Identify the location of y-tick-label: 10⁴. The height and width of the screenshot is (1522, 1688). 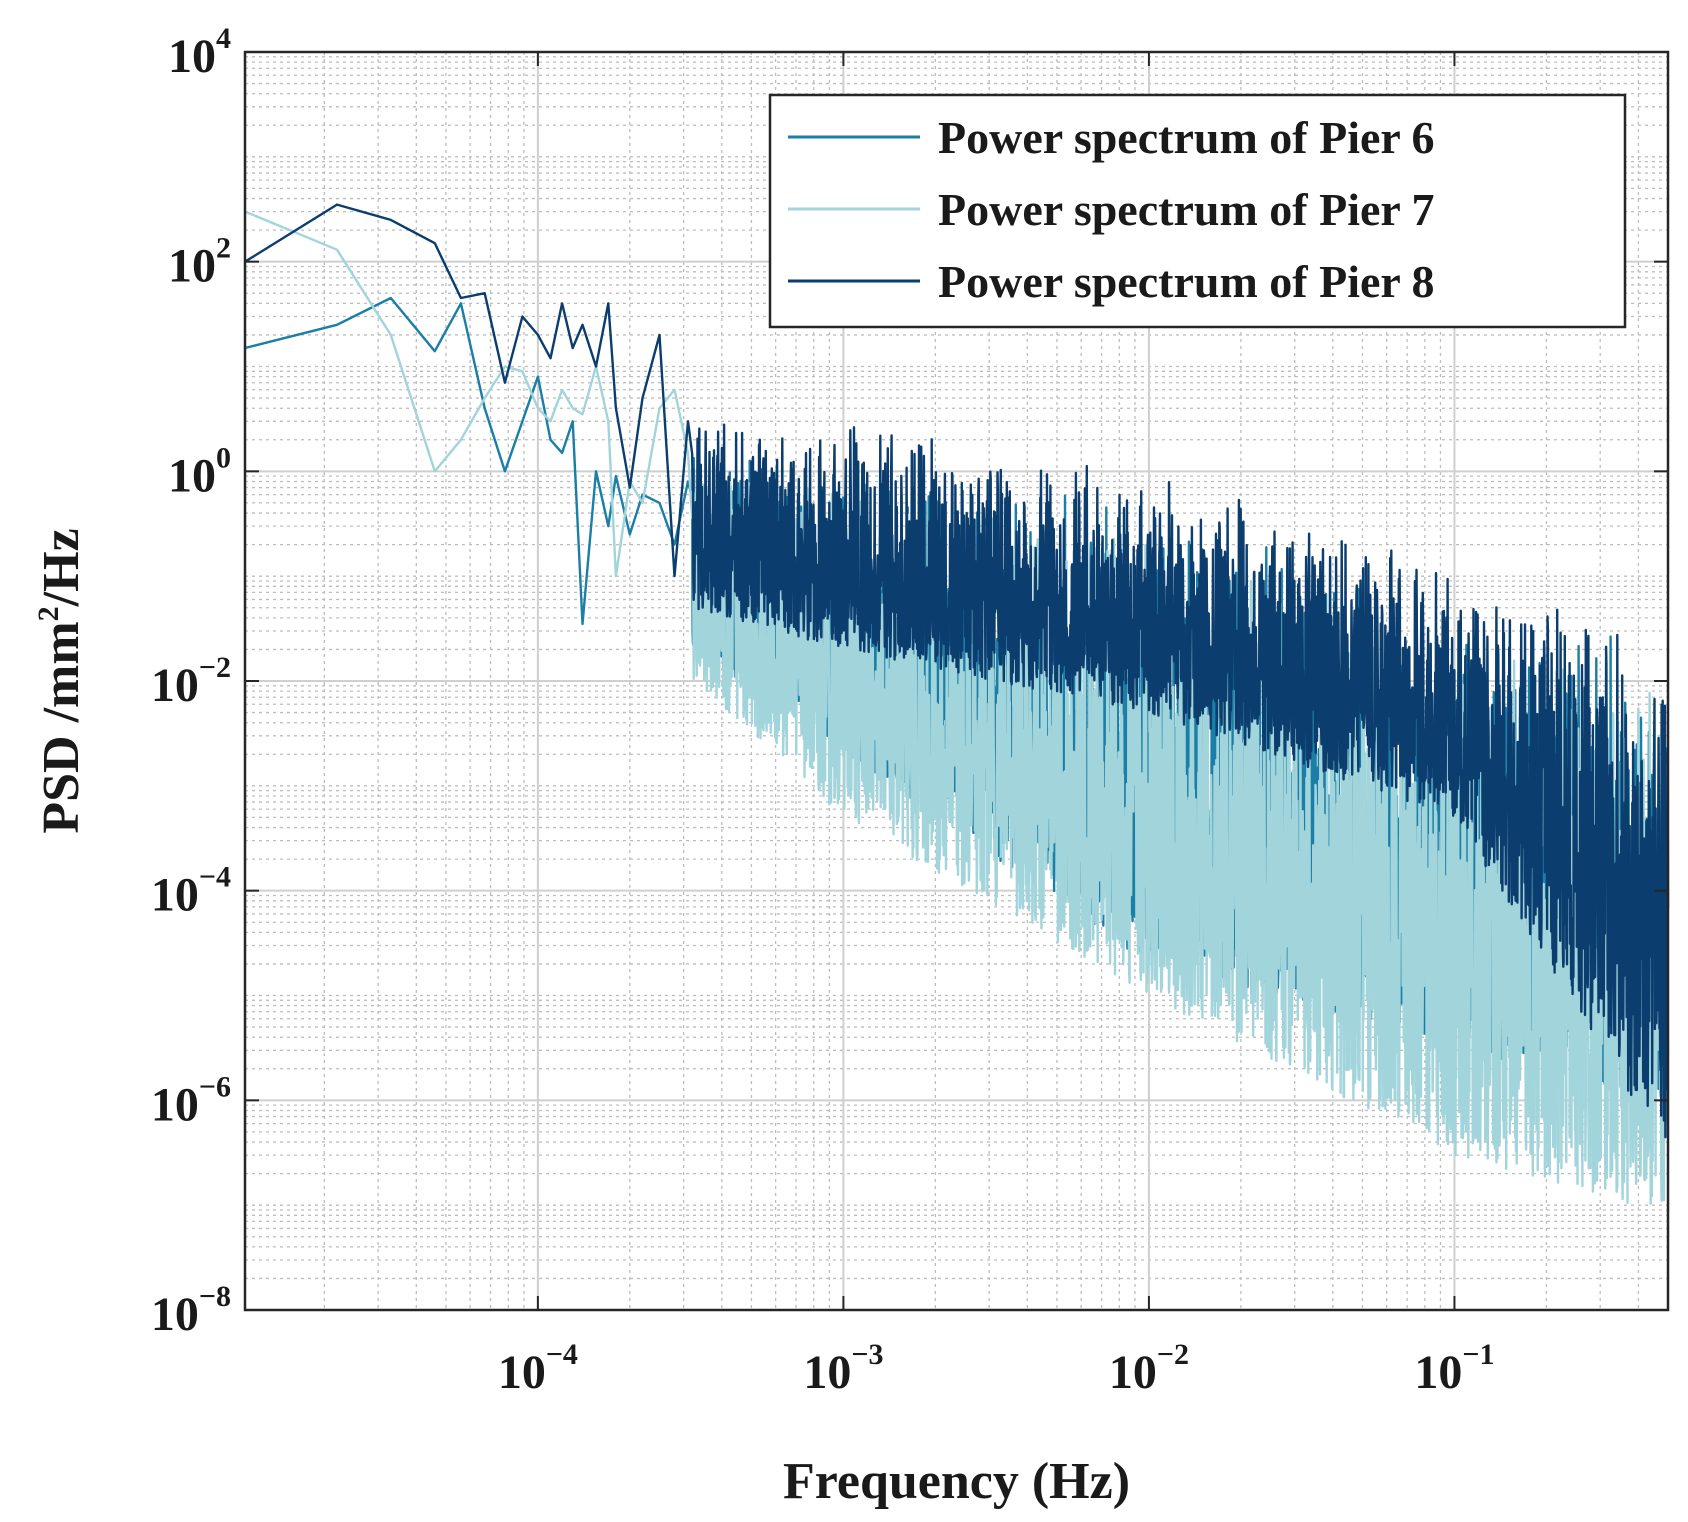
(199, 52).